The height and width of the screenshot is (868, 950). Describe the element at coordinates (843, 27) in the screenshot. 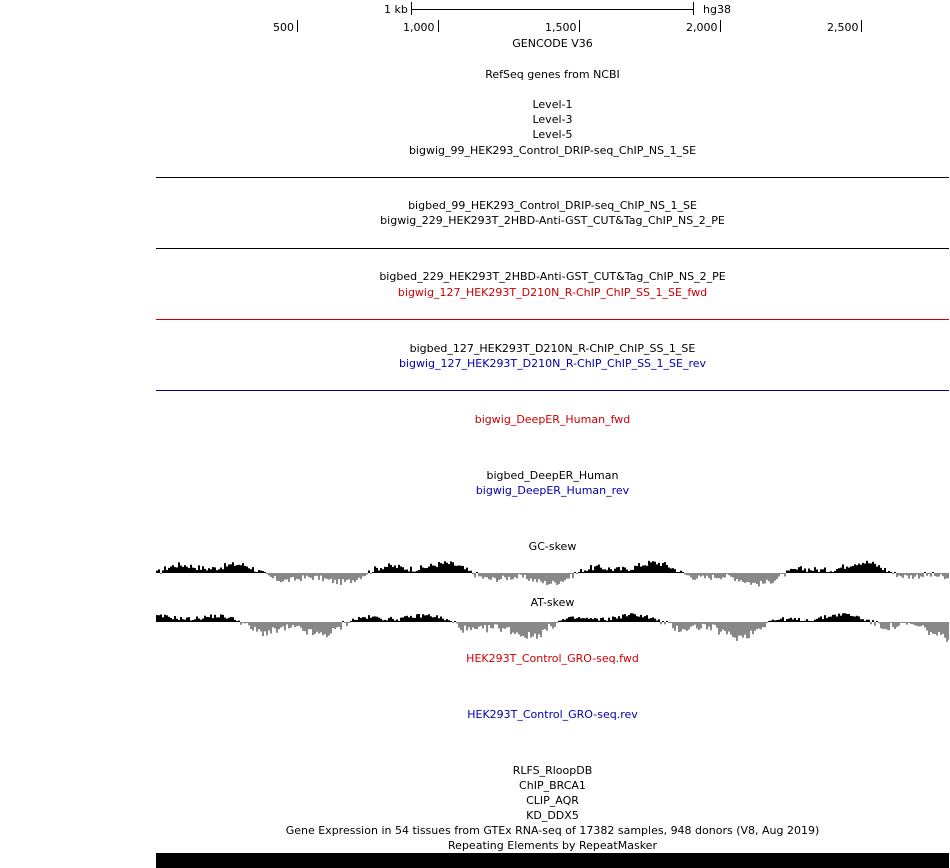

I see `ruler-tick-label: 2,500` at that location.